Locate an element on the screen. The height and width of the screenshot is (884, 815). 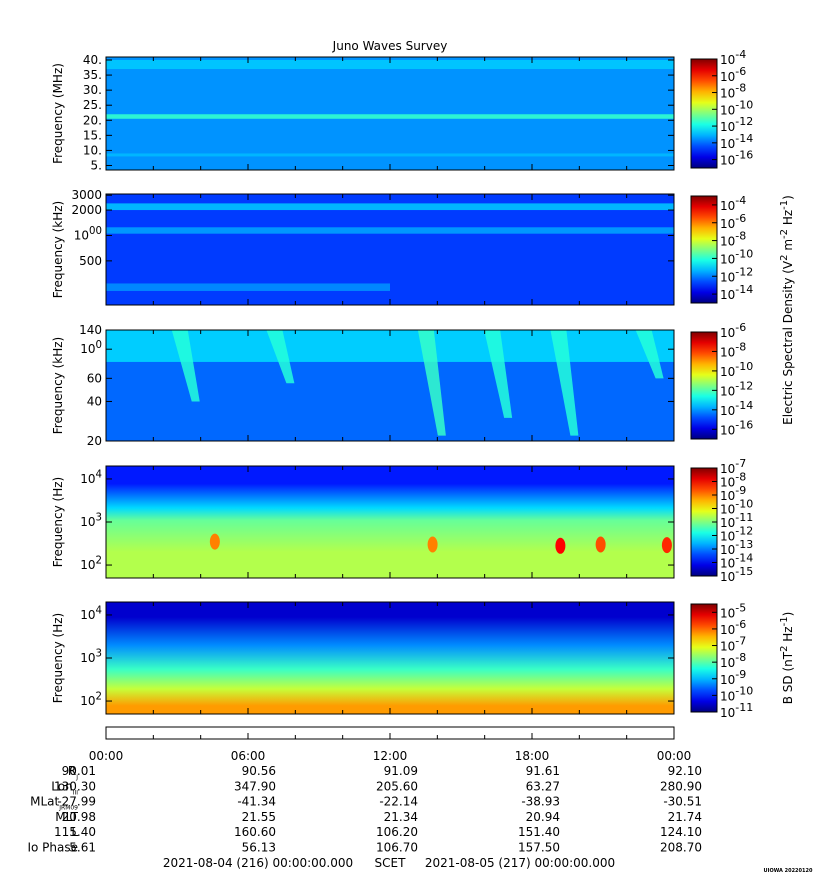
spectrogram-medium-frequency is located at coordinates (390, 249).